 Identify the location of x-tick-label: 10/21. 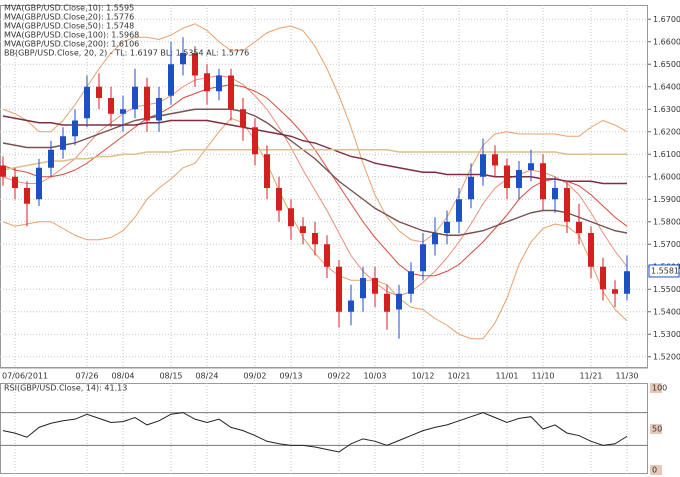
(458, 376).